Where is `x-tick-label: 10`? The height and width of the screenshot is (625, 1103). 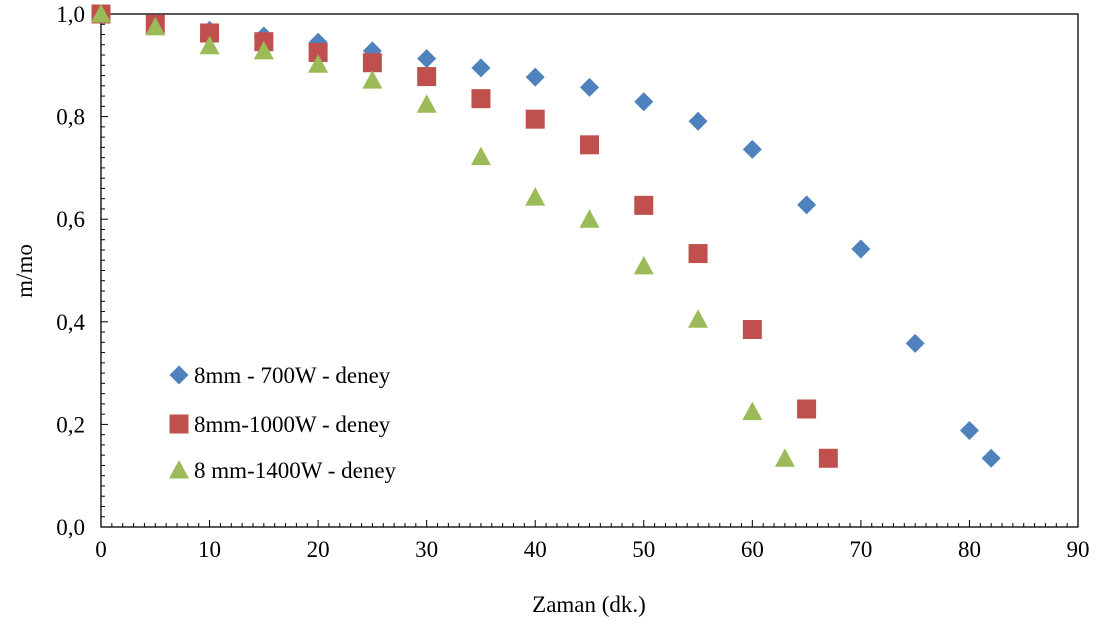
x-tick-label: 10 is located at coordinates (209, 549).